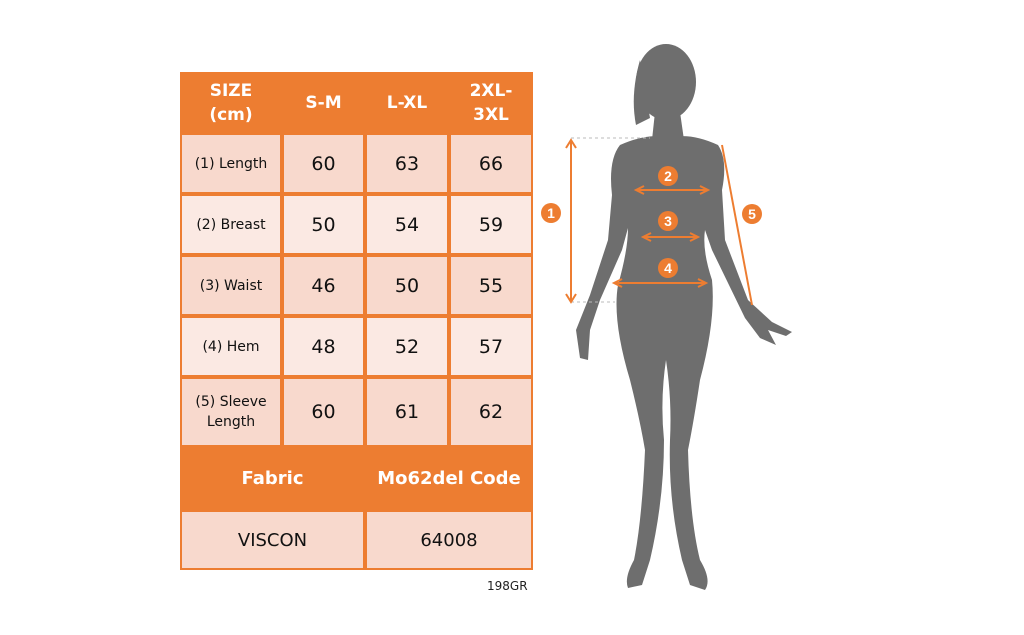  I want to click on cell-value: 52, so click(407, 346).